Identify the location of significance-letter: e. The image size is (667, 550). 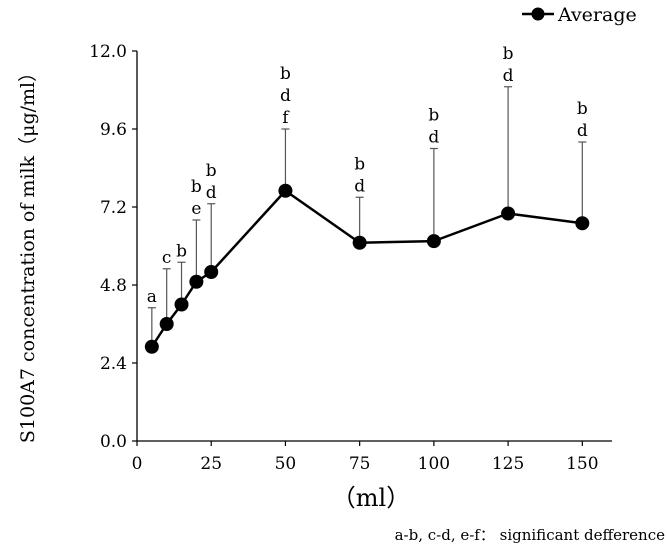
(196, 209).